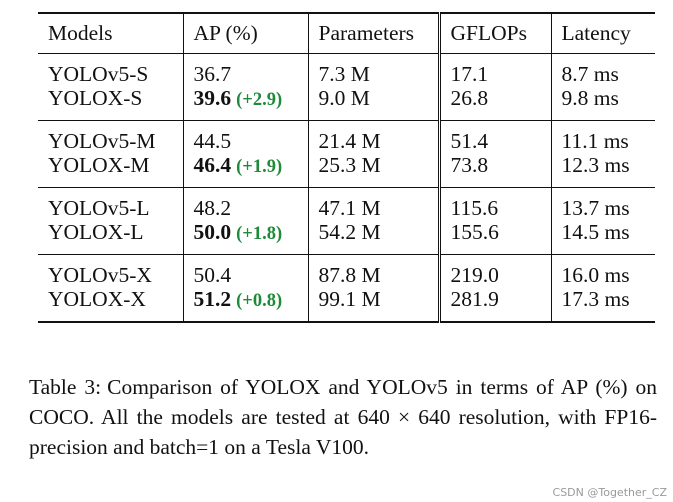  Describe the element at coordinates (494, 137) in the screenshot. I see `cell-gflops: 51.4` at that location.